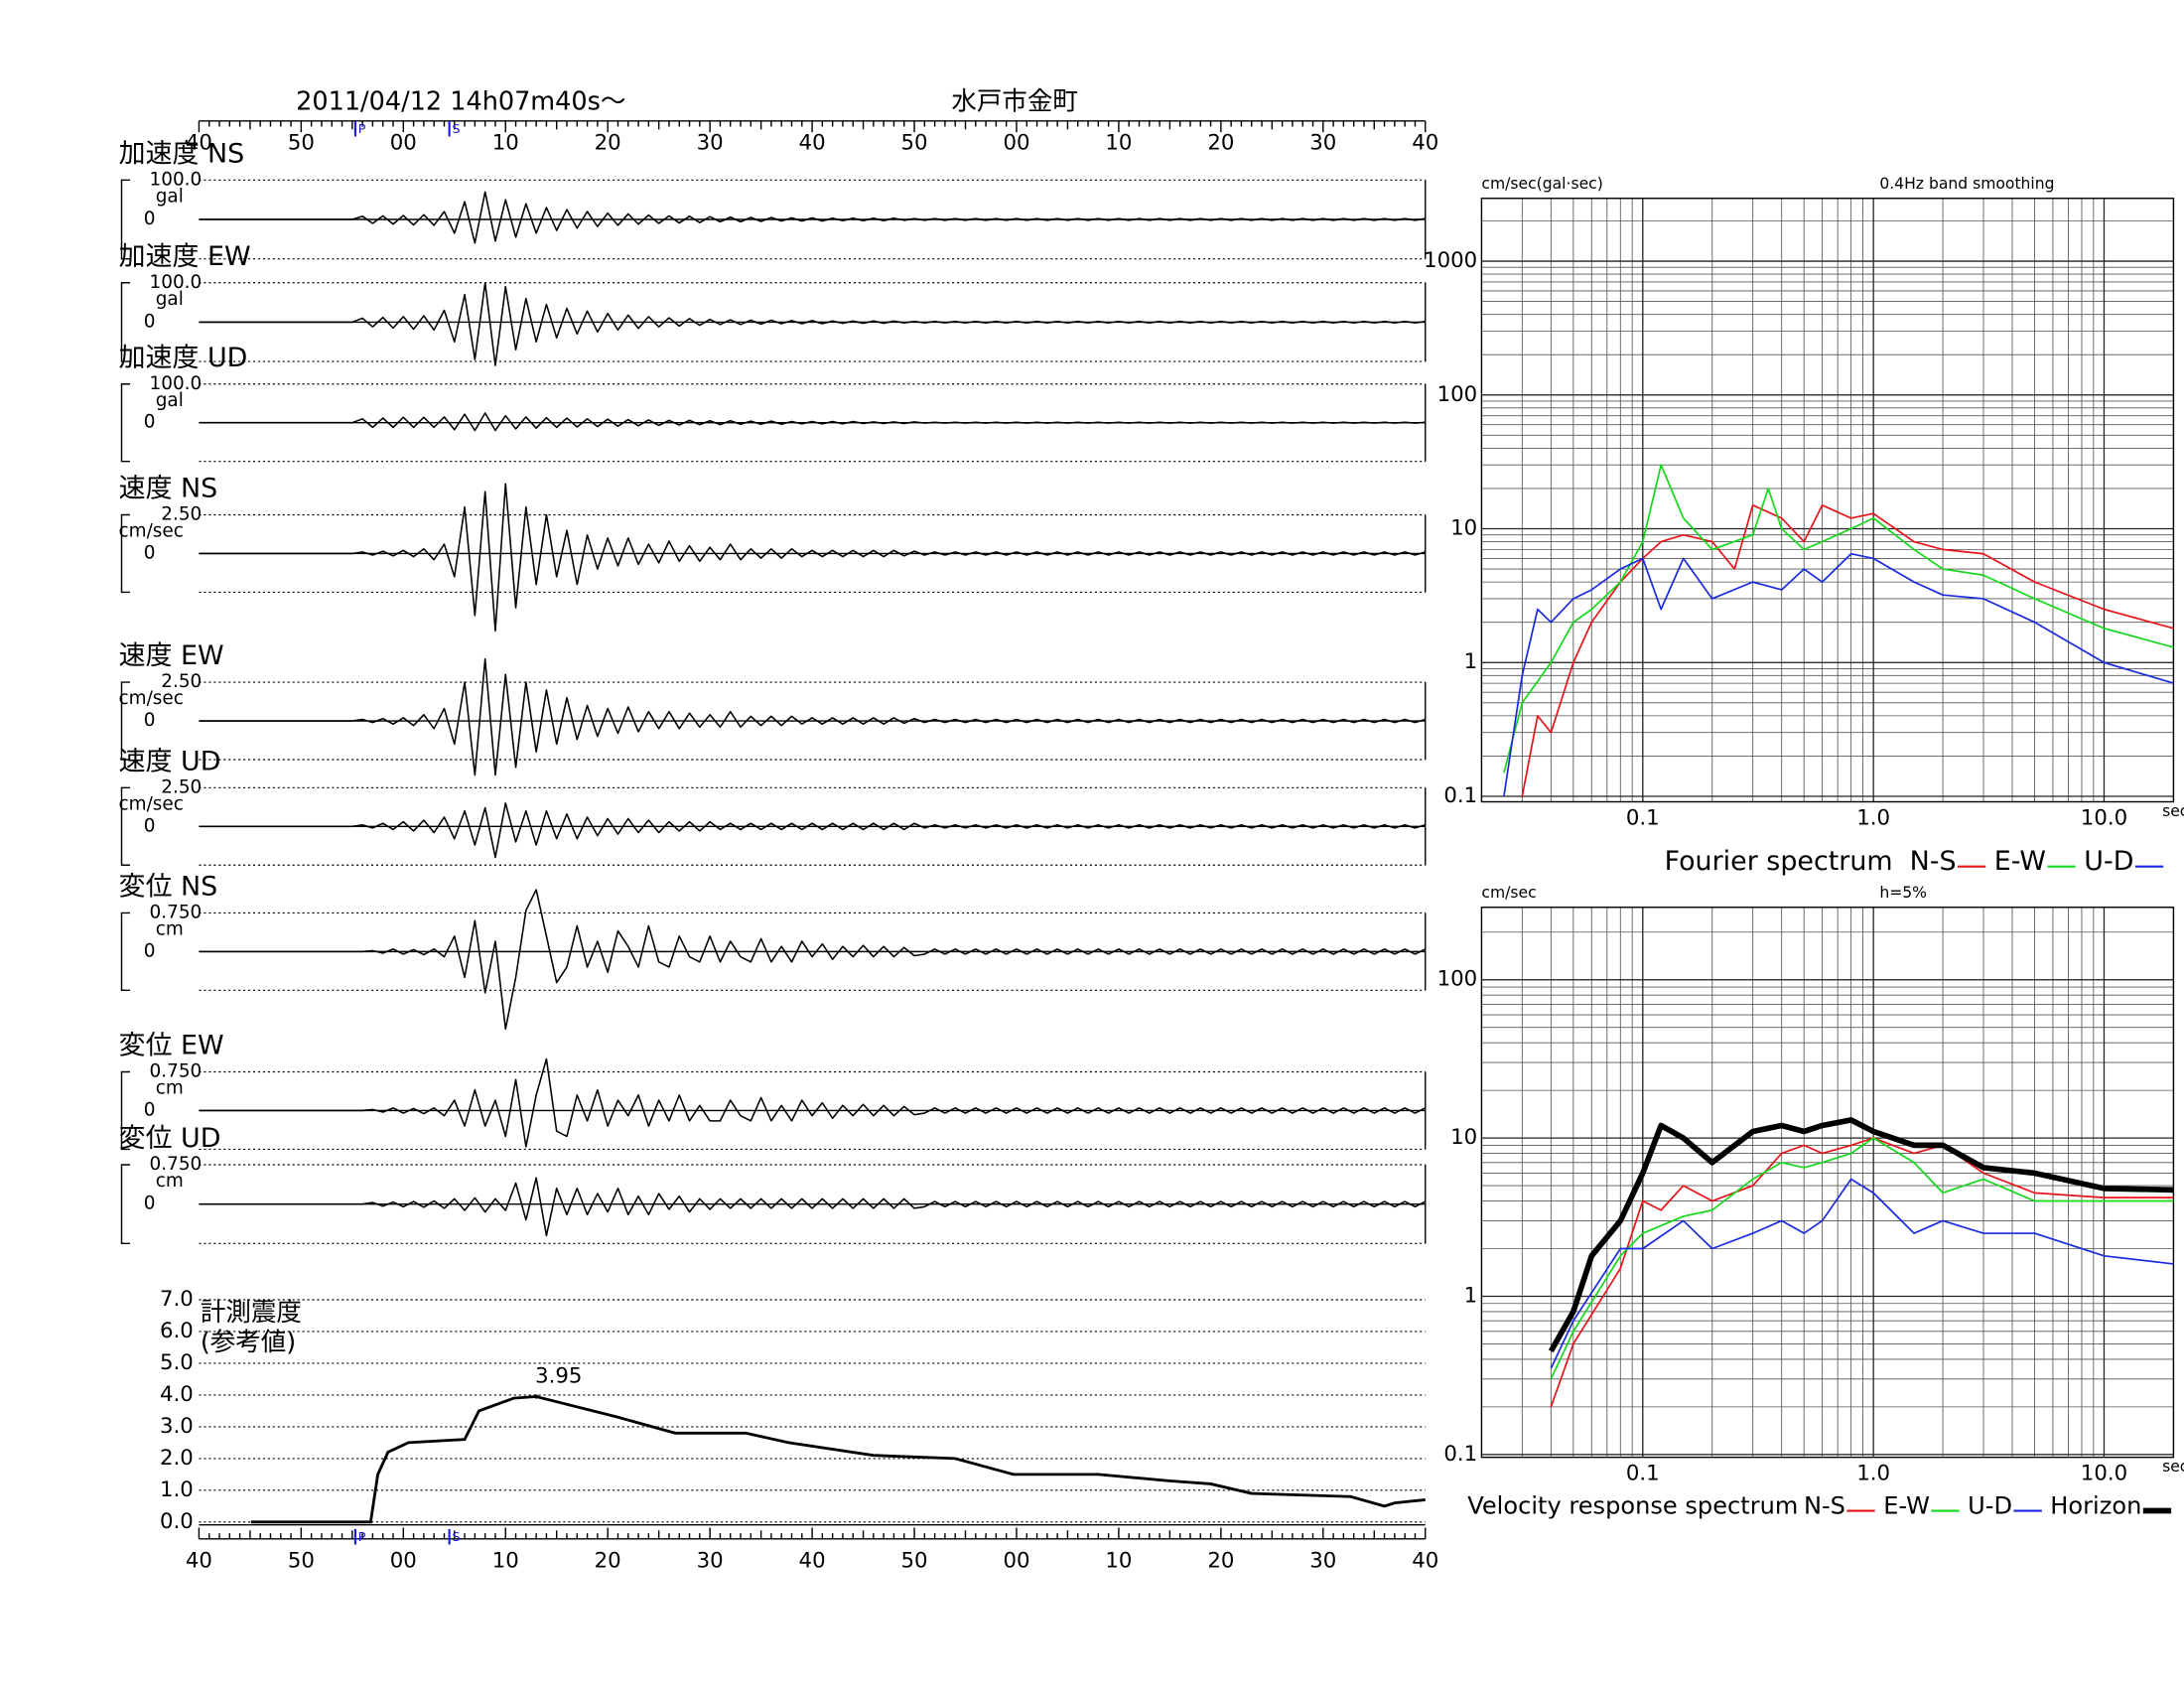 The width and height of the screenshot is (2184, 1688). What do you see at coordinates (171, 1046) in the screenshot?
I see `component-label: 変位 EW` at bounding box center [171, 1046].